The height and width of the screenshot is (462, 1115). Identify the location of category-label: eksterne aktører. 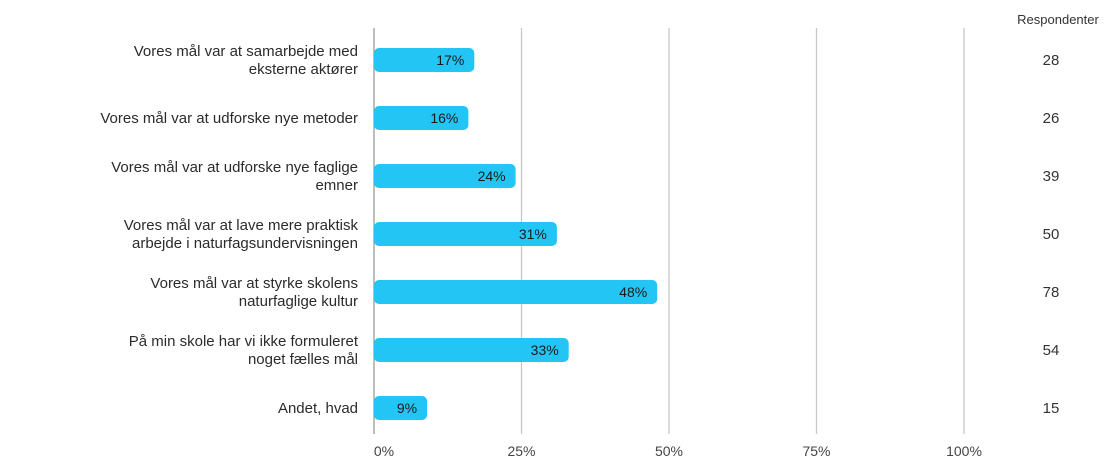
(303, 69).